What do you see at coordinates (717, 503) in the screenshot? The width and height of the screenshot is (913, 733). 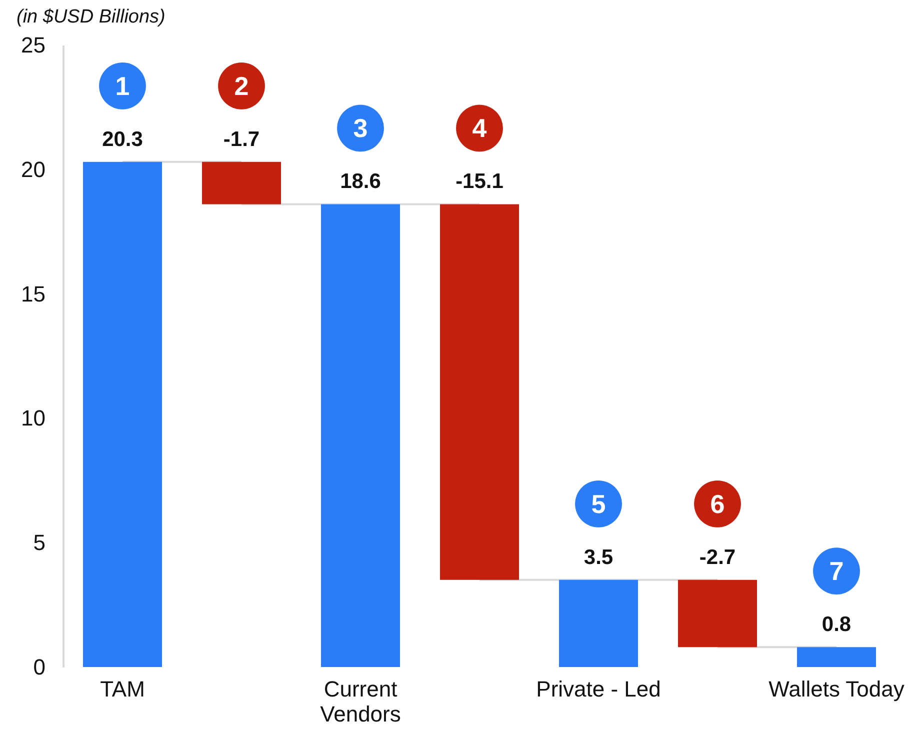 I see `annotation: 6` at bounding box center [717, 503].